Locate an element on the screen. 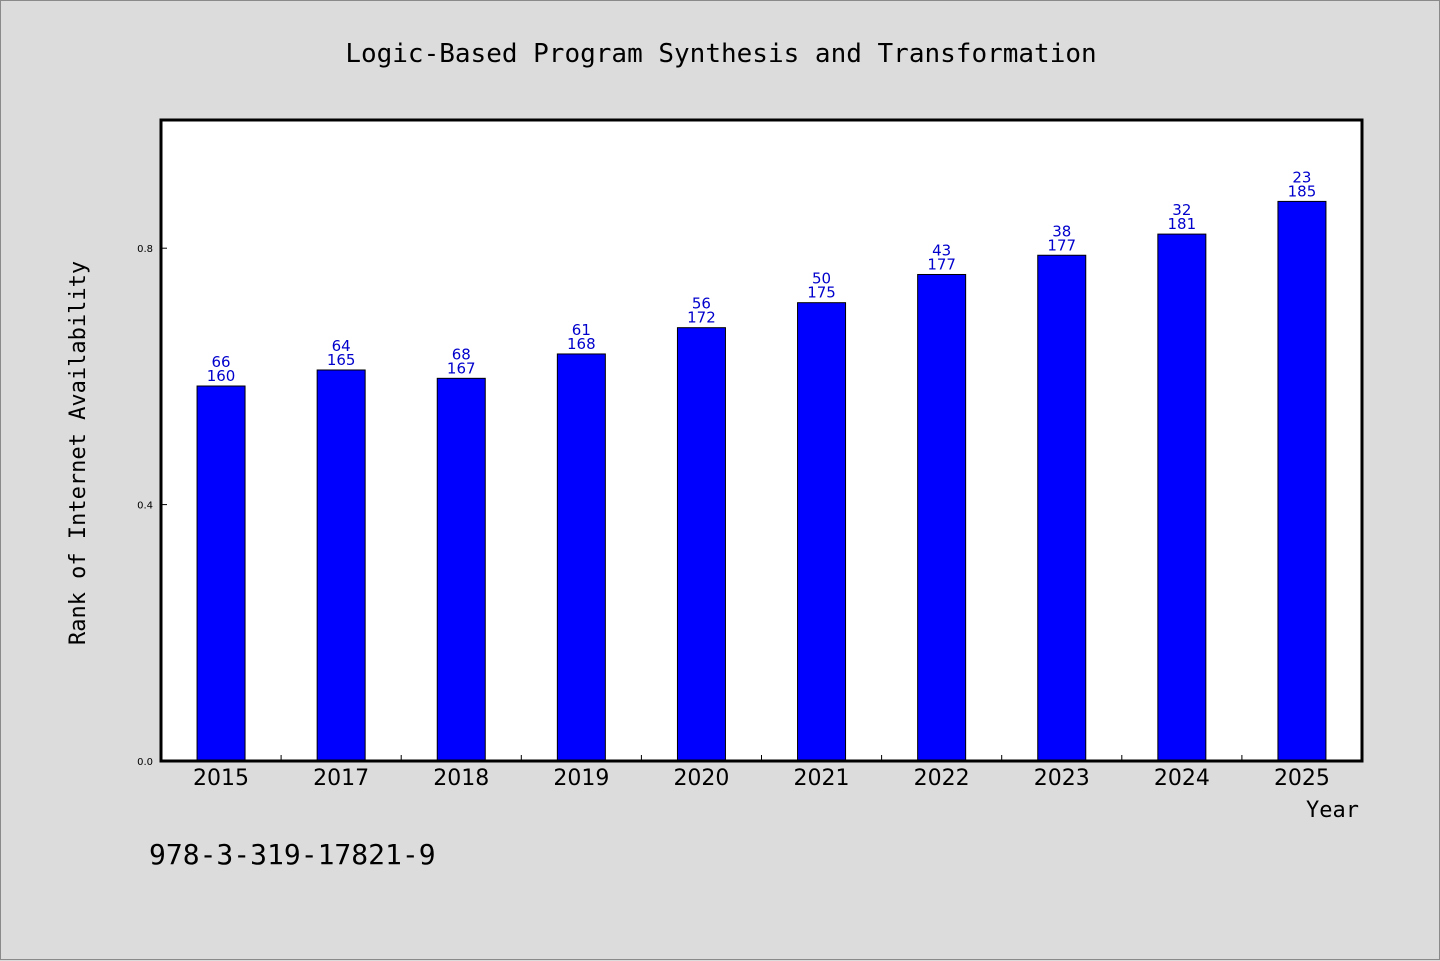 The width and height of the screenshot is (1440, 961). y-axis-label: Rank of Internet Availability is located at coordinates (78, 453).